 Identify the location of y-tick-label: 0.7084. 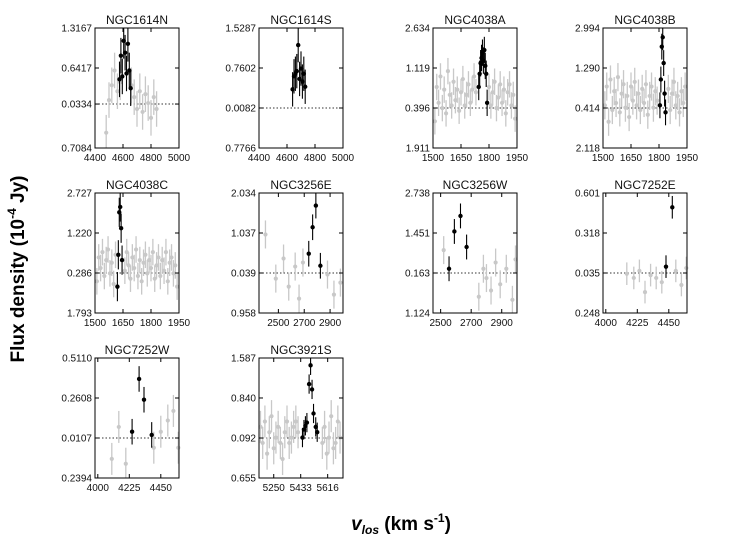
(76, 149).